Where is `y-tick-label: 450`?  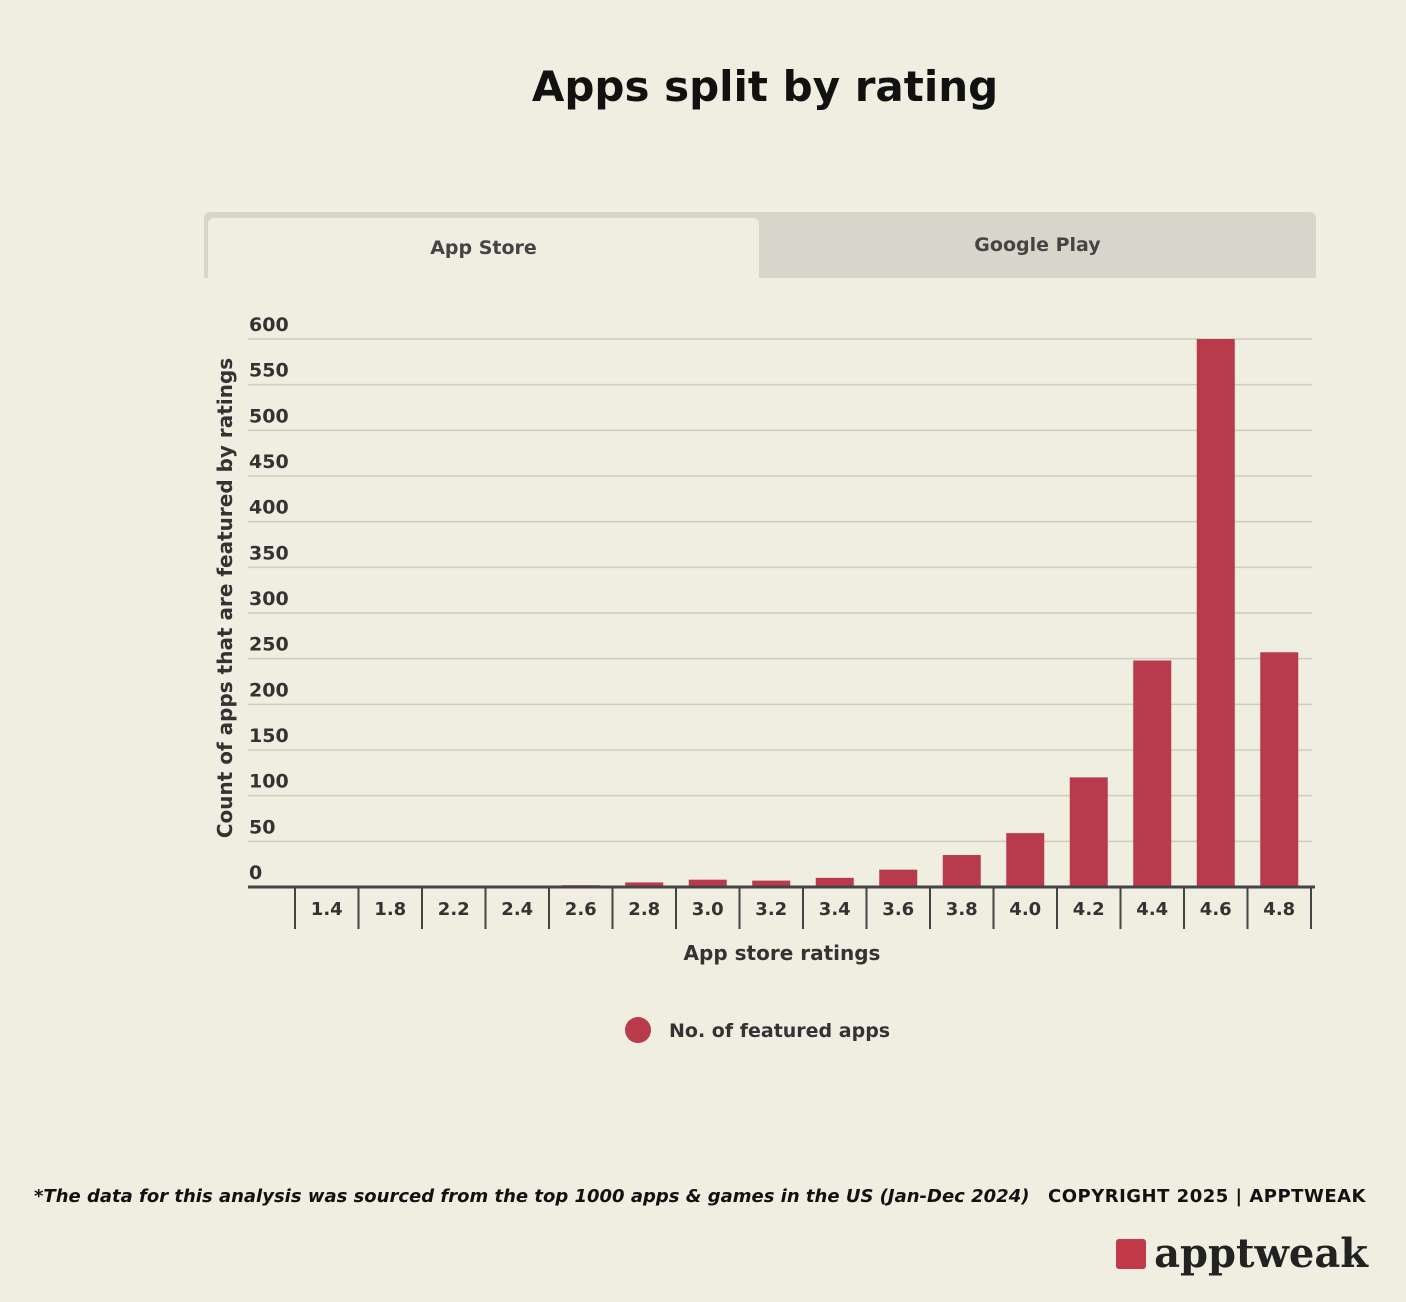 y-tick-label: 450 is located at coordinates (269, 462).